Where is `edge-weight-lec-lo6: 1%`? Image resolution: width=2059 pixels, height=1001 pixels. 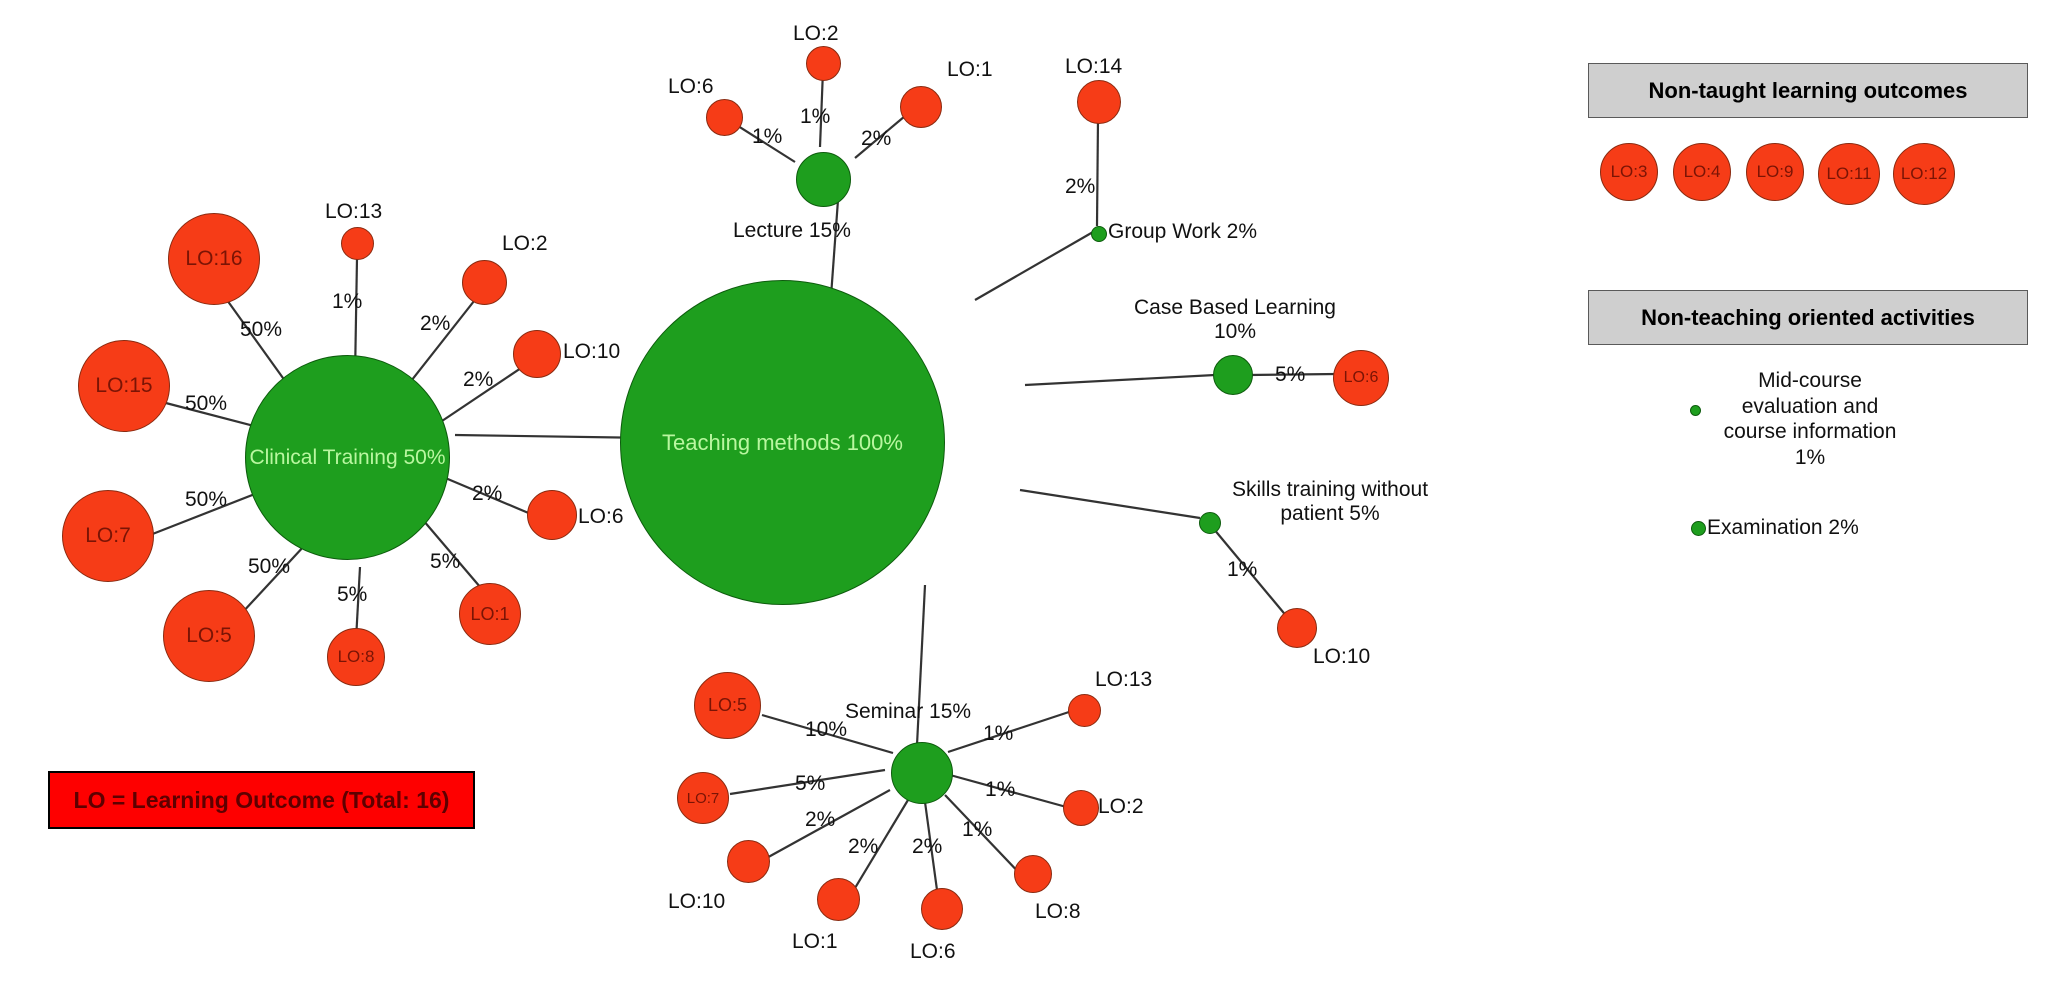
edge-weight-lec-lo6: 1% is located at coordinates (767, 136).